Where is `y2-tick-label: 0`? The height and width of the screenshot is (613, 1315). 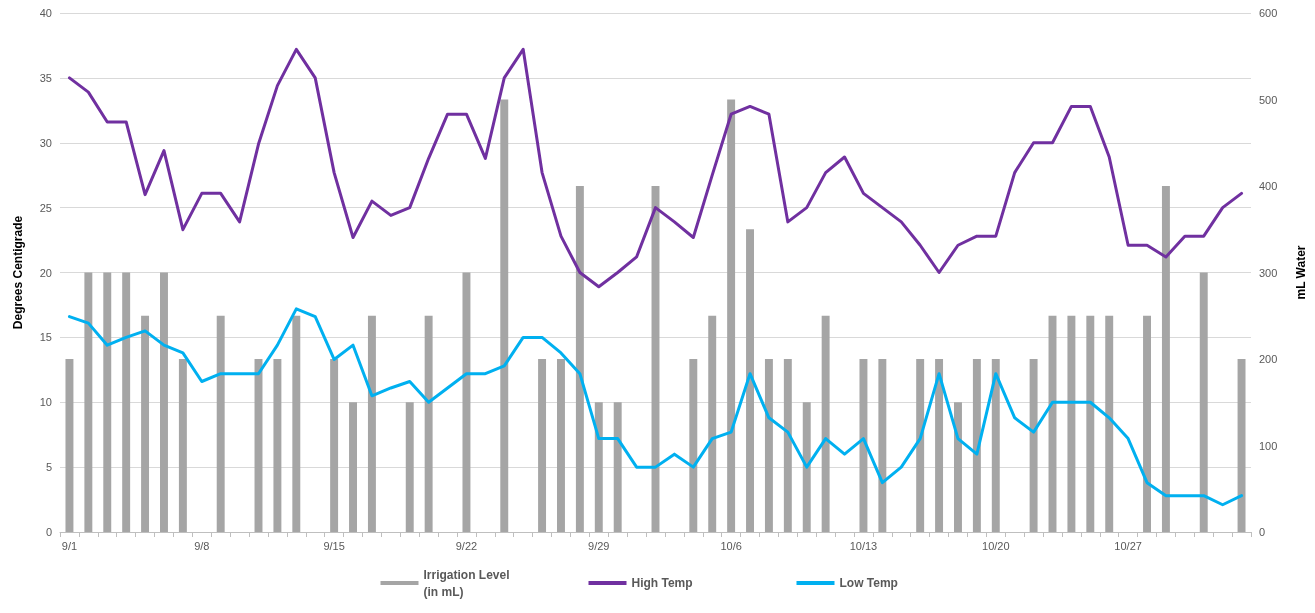 y2-tick-label: 0 is located at coordinates (1262, 532).